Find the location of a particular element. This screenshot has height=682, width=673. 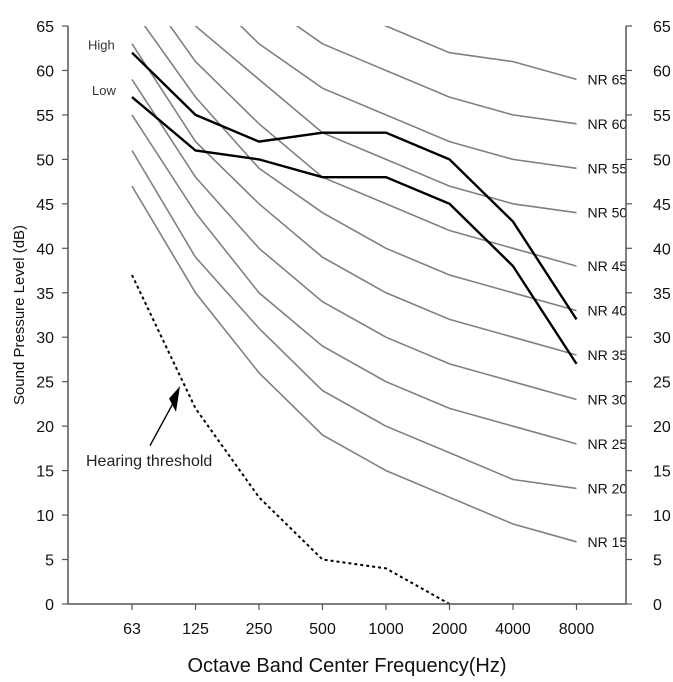

y-tick-label-right: 45 is located at coordinates (662, 205).